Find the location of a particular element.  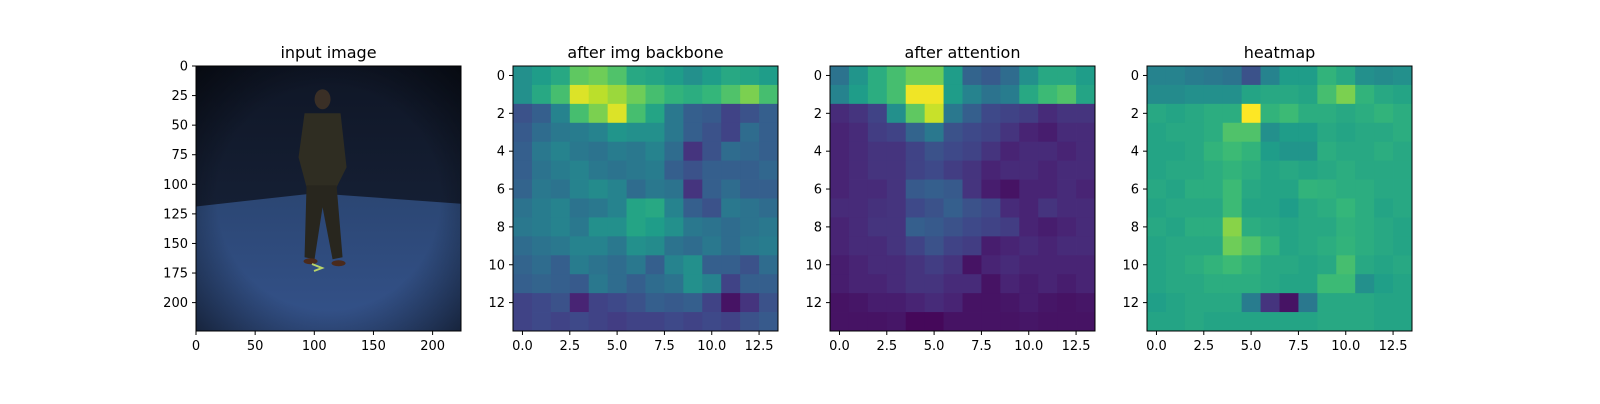

y-tick-label: 50 is located at coordinates (179, 126).